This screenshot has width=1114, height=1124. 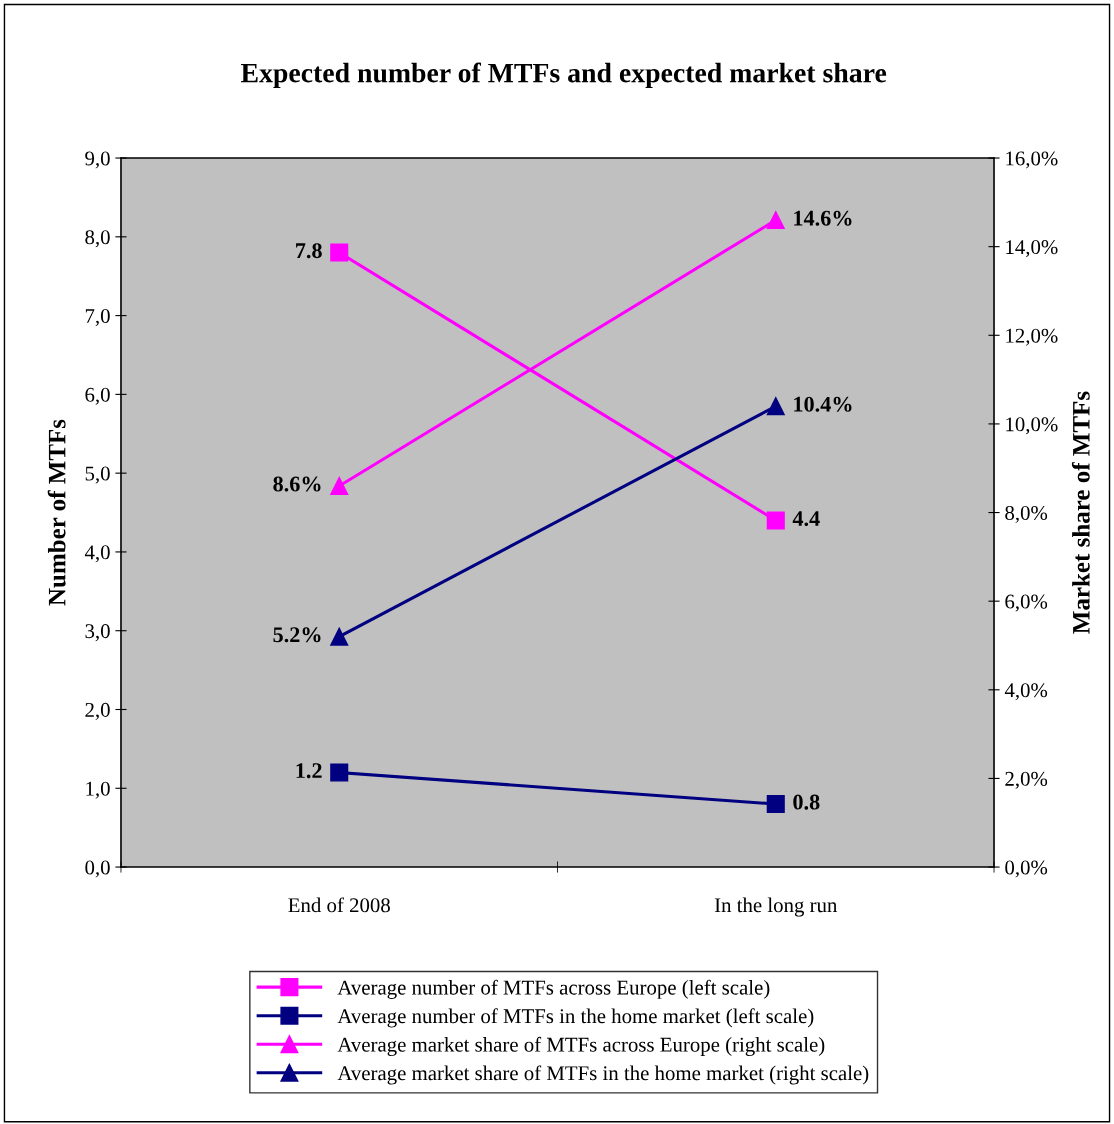 What do you see at coordinates (339, 905) in the screenshot?
I see `x-tick-label: End of 2008` at bounding box center [339, 905].